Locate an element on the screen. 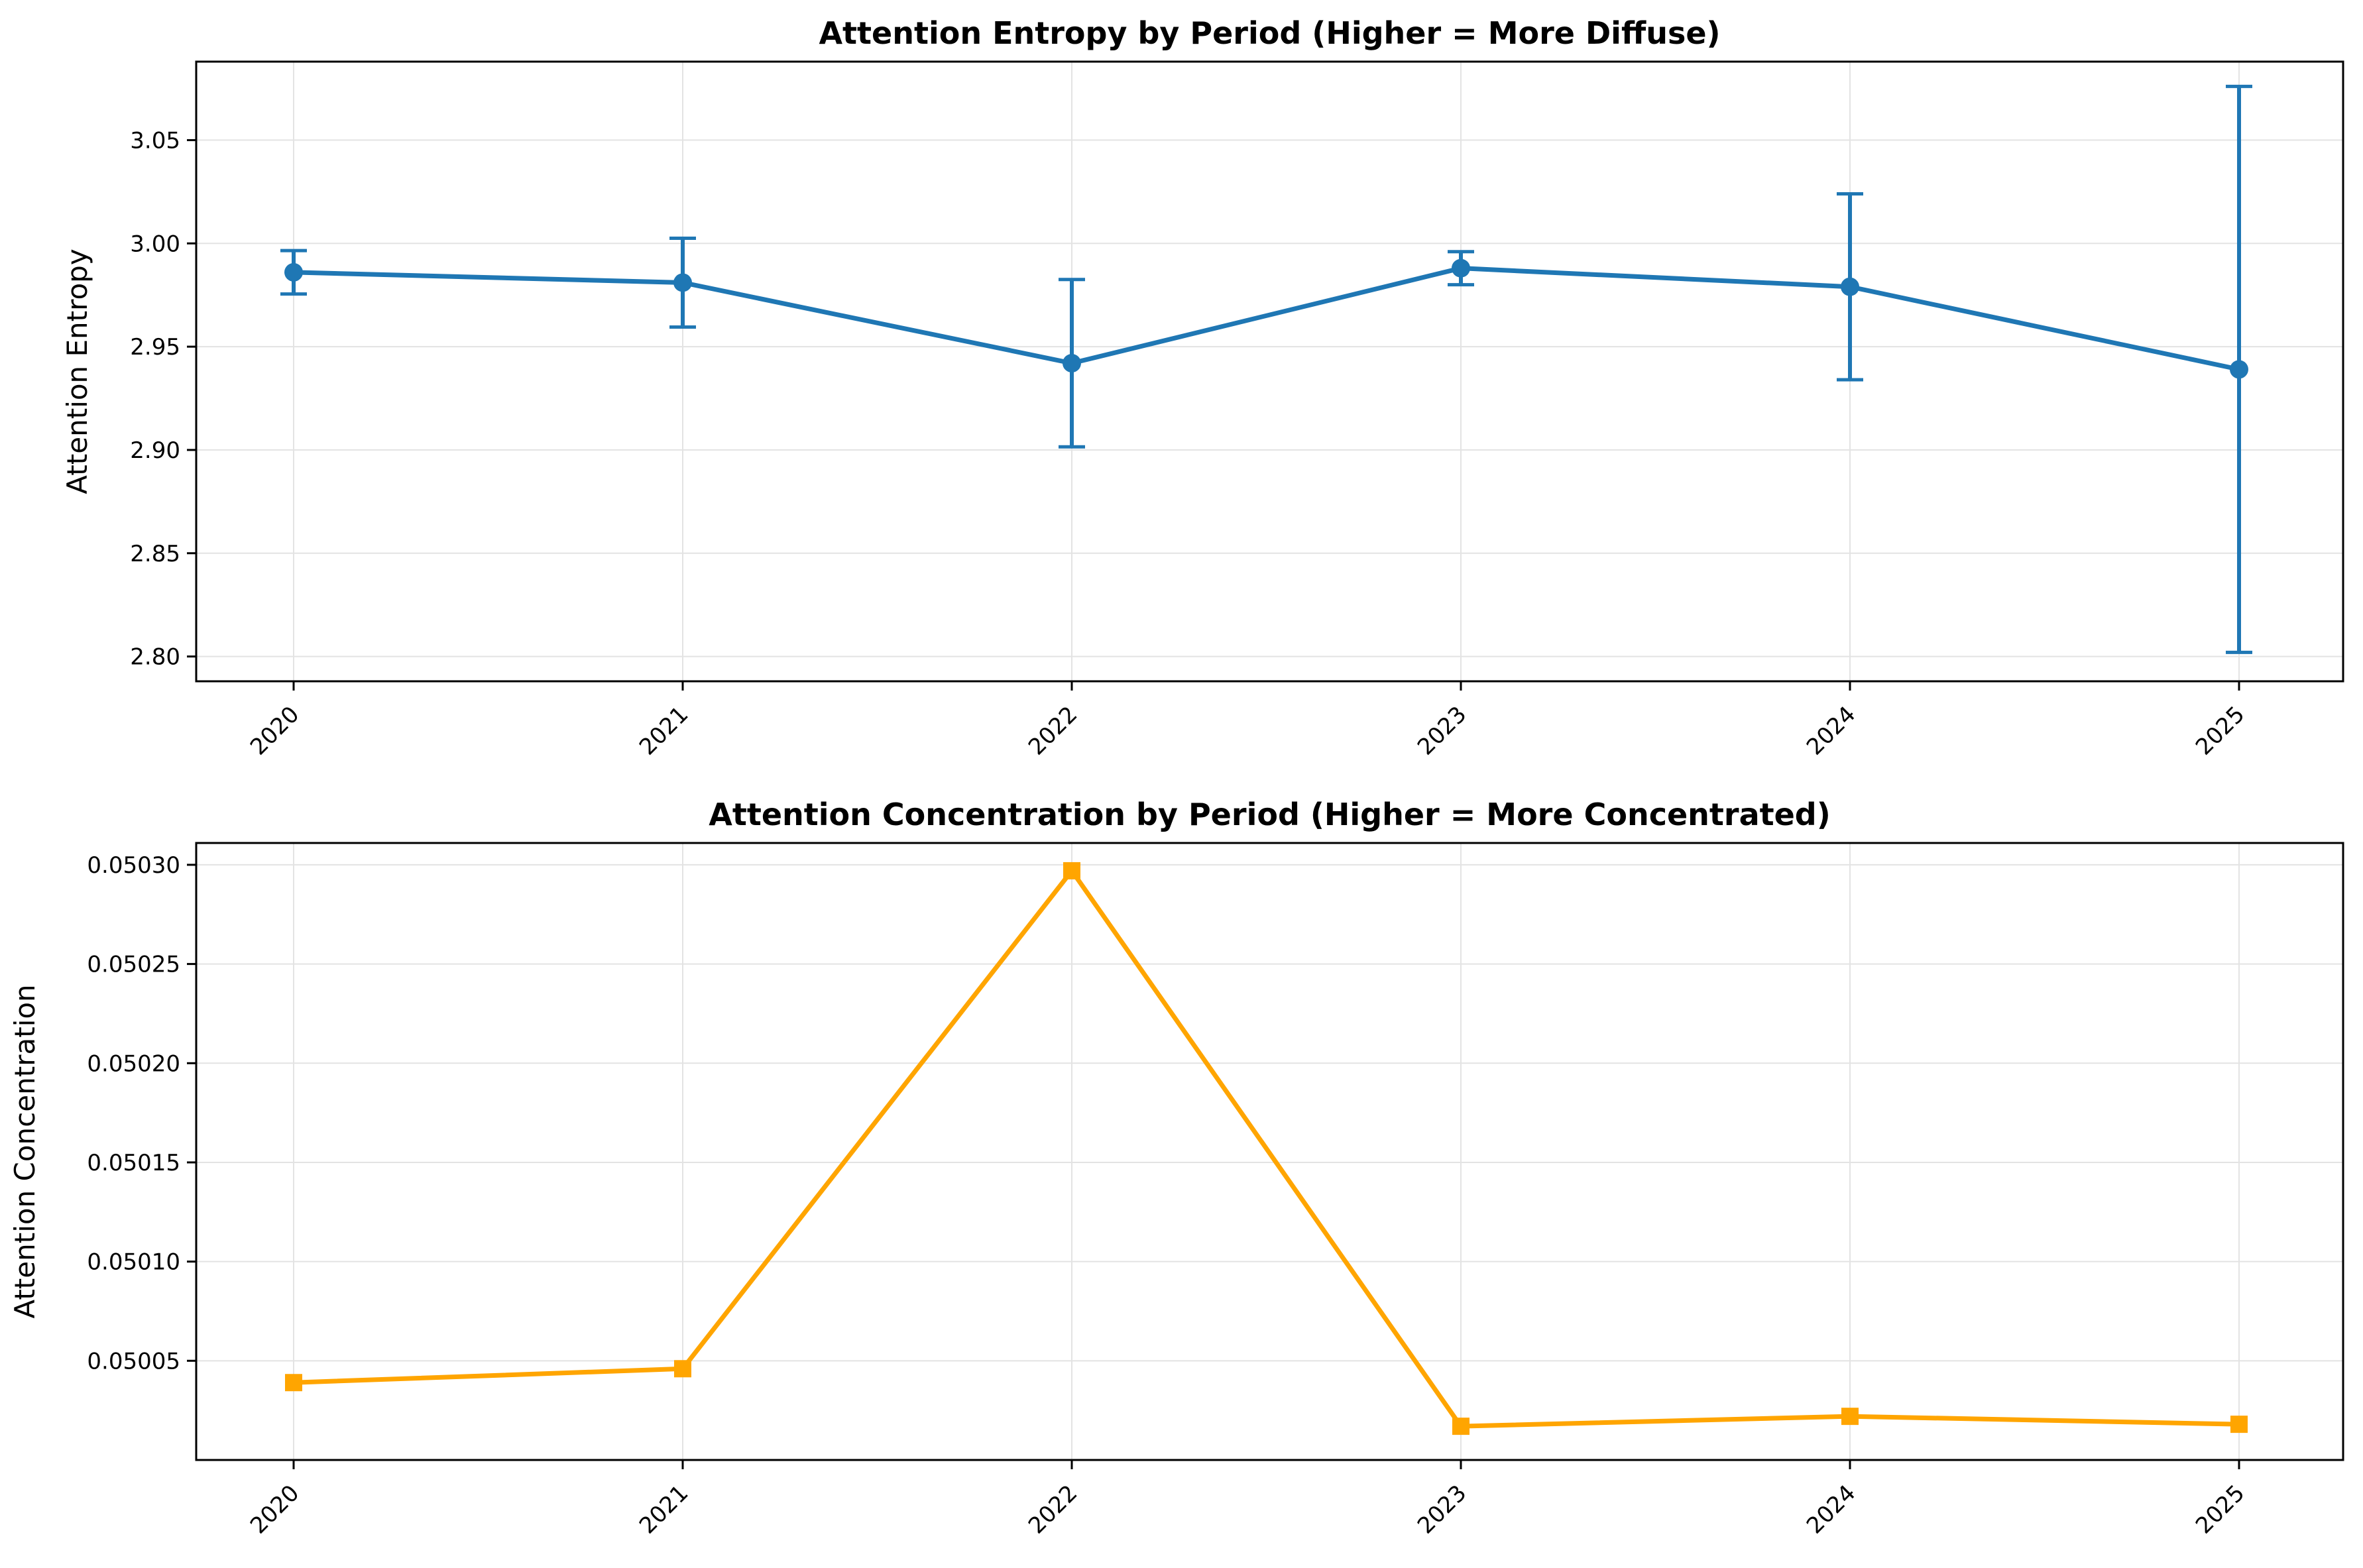 The height and width of the screenshot is (1568, 2363). entropy-y-axis-label: Attention Entropy is located at coordinates (77, 371).